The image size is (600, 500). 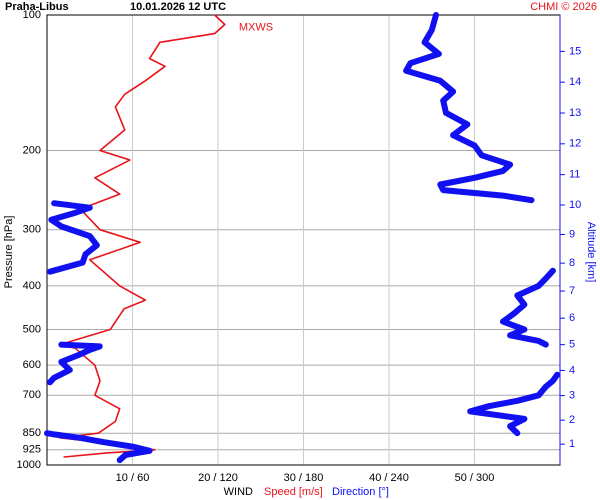 I want to click on y2-tick-label: 1, so click(x=572, y=444).